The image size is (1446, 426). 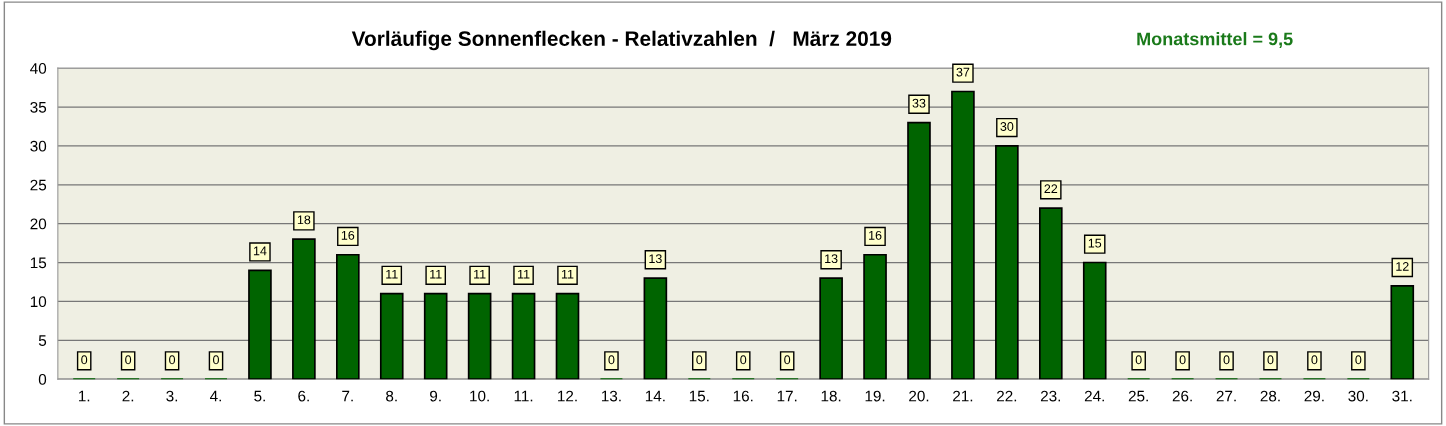 What do you see at coordinates (787, 396) in the screenshot?
I see `x-tick-label: 17.` at bounding box center [787, 396].